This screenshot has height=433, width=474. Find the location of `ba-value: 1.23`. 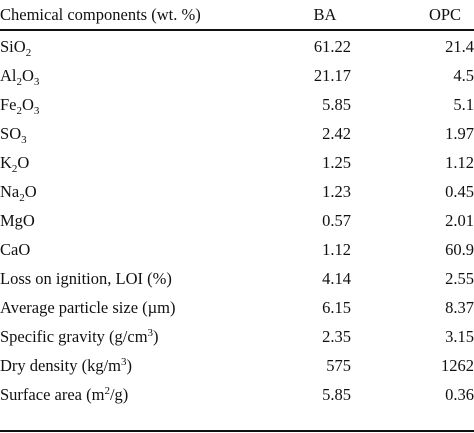

ba-value: 1.23 is located at coordinates (336, 191).